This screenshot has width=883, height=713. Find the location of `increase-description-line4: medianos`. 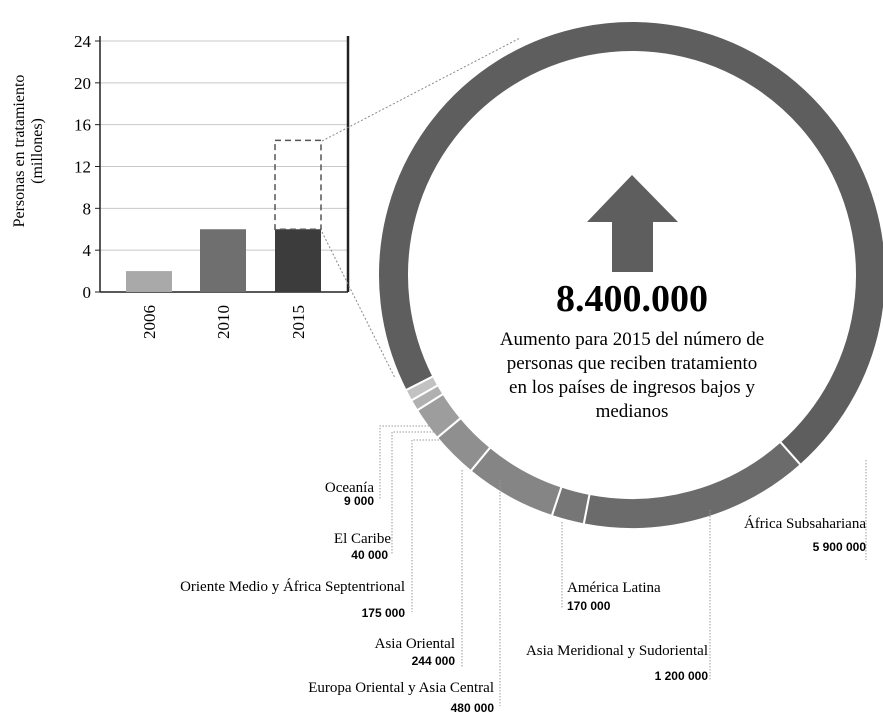

increase-description-line4: medianos is located at coordinates (632, 411).